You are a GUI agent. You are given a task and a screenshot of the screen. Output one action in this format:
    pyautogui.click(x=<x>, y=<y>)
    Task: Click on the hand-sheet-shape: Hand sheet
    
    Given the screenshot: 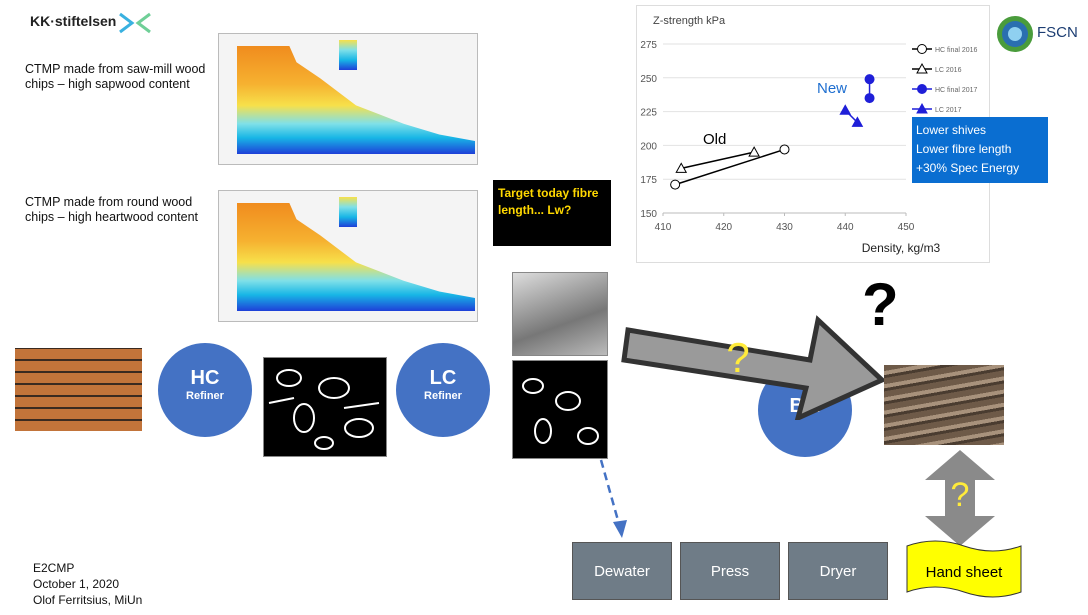 What is the action you would take?
    pyautogui.click(x=964, y=569)
    